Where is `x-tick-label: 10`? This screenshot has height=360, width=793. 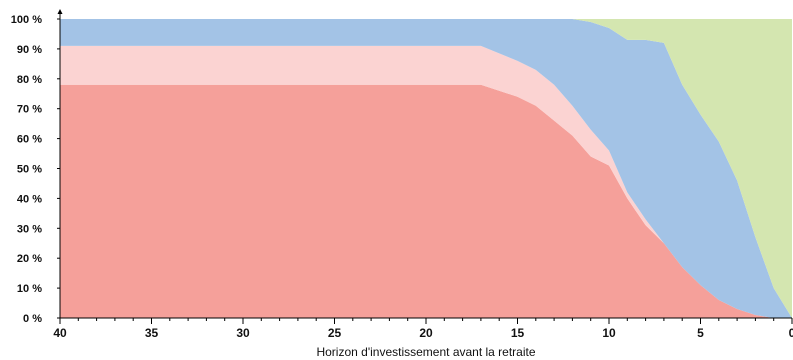
x-tick-label: 10 is located at coordinates (609, 333).